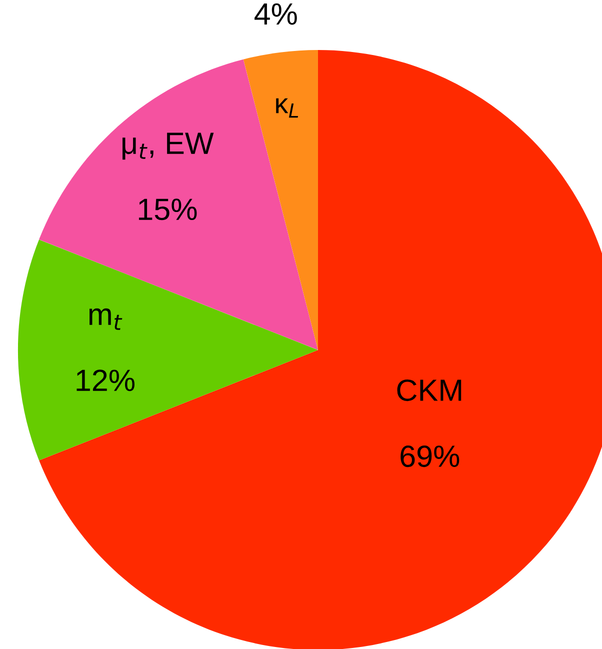  I want to click on data-label: 12%, so click(105, 381).